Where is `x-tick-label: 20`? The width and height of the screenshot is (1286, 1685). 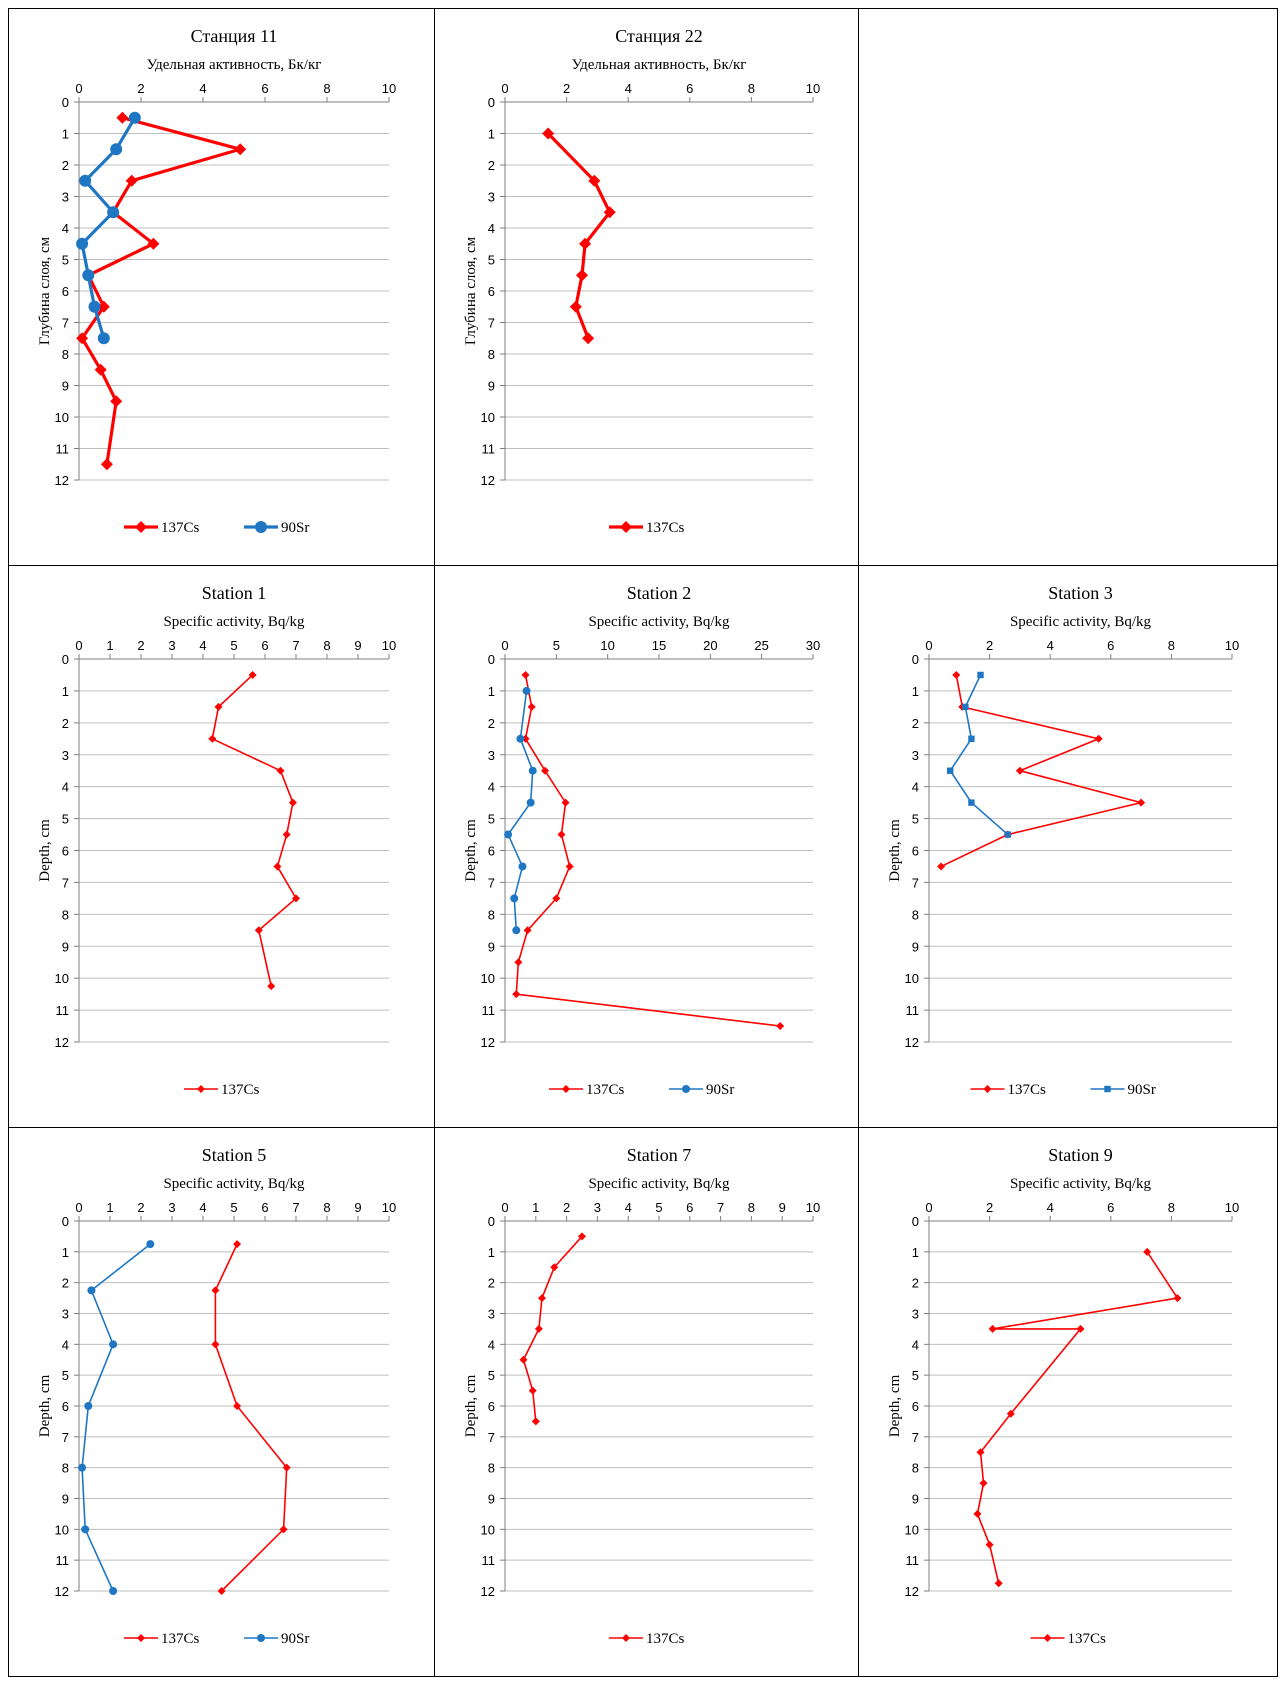 x-tick-label: 20 is located at coordinates (710, 645).